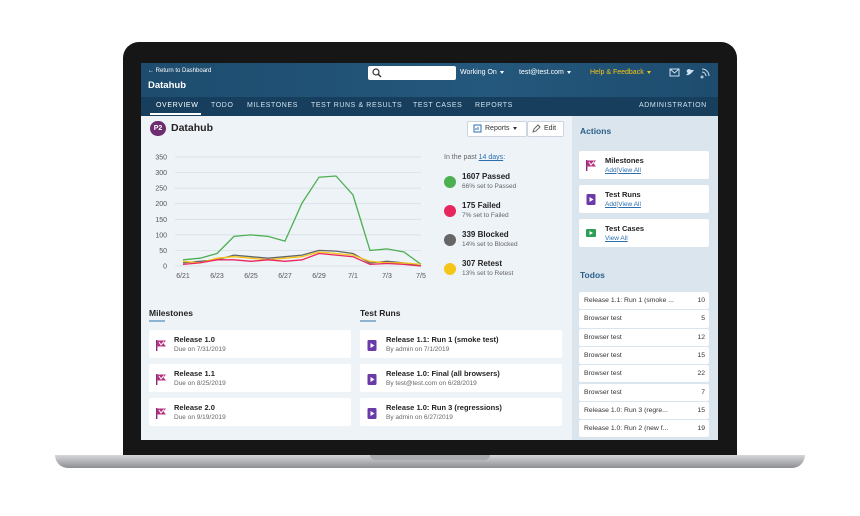 The image size is (860, 516). I want to click on milestone-due: Due on 9/19/2019, so click(200, 417).